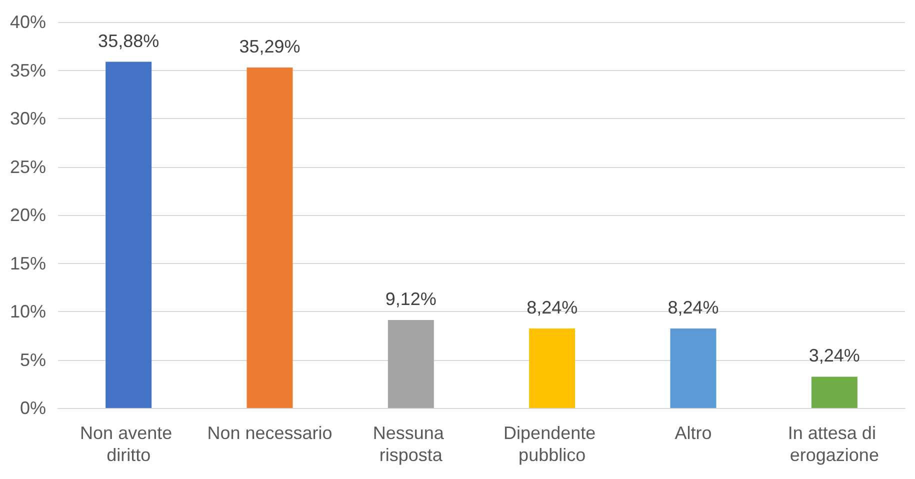  I want to click on y-tick-label: 10%, so click(28, 312).